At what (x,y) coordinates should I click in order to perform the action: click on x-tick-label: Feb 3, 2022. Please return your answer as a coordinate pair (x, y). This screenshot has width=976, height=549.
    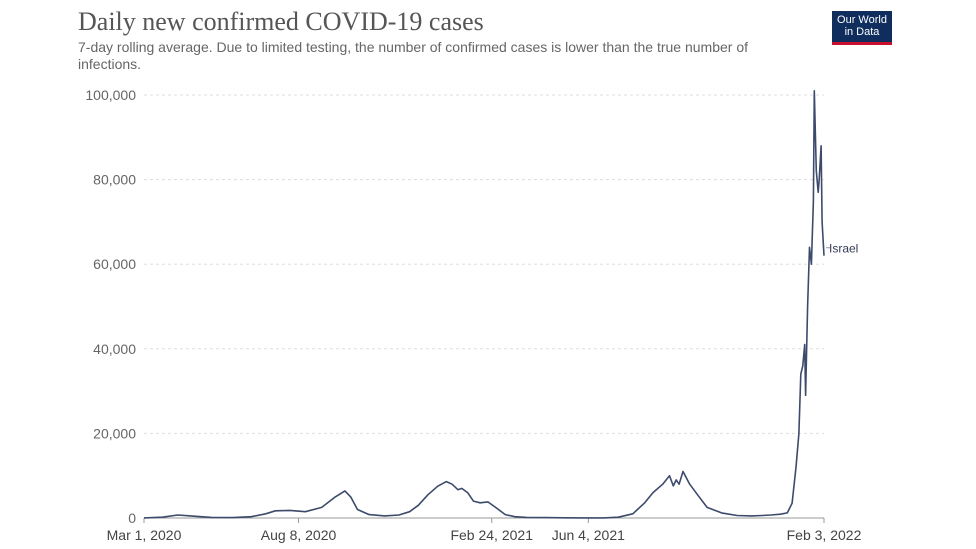
    Looking at the image, I should click on (824, 535).